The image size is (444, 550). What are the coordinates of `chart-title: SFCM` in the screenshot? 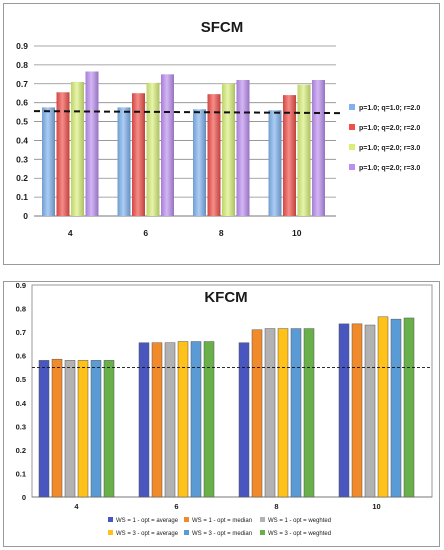 It's located at (222, 27).